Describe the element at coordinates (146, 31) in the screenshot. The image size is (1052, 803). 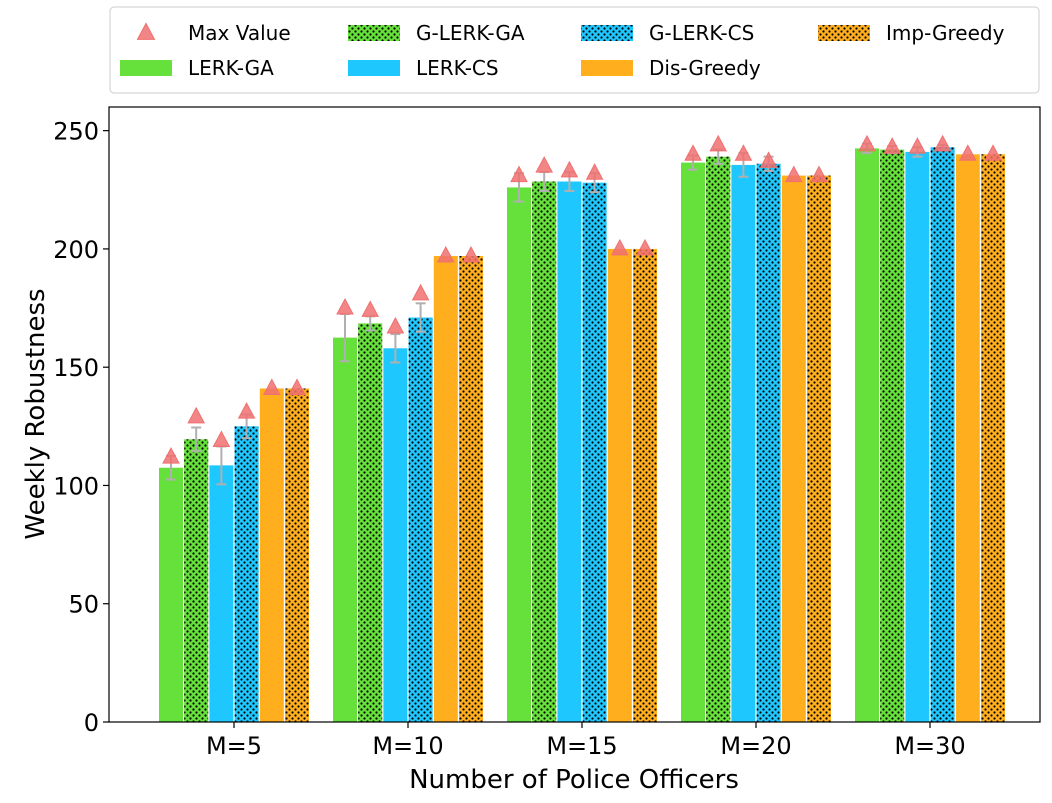
I see `legend-swatch-max-value` at that location.